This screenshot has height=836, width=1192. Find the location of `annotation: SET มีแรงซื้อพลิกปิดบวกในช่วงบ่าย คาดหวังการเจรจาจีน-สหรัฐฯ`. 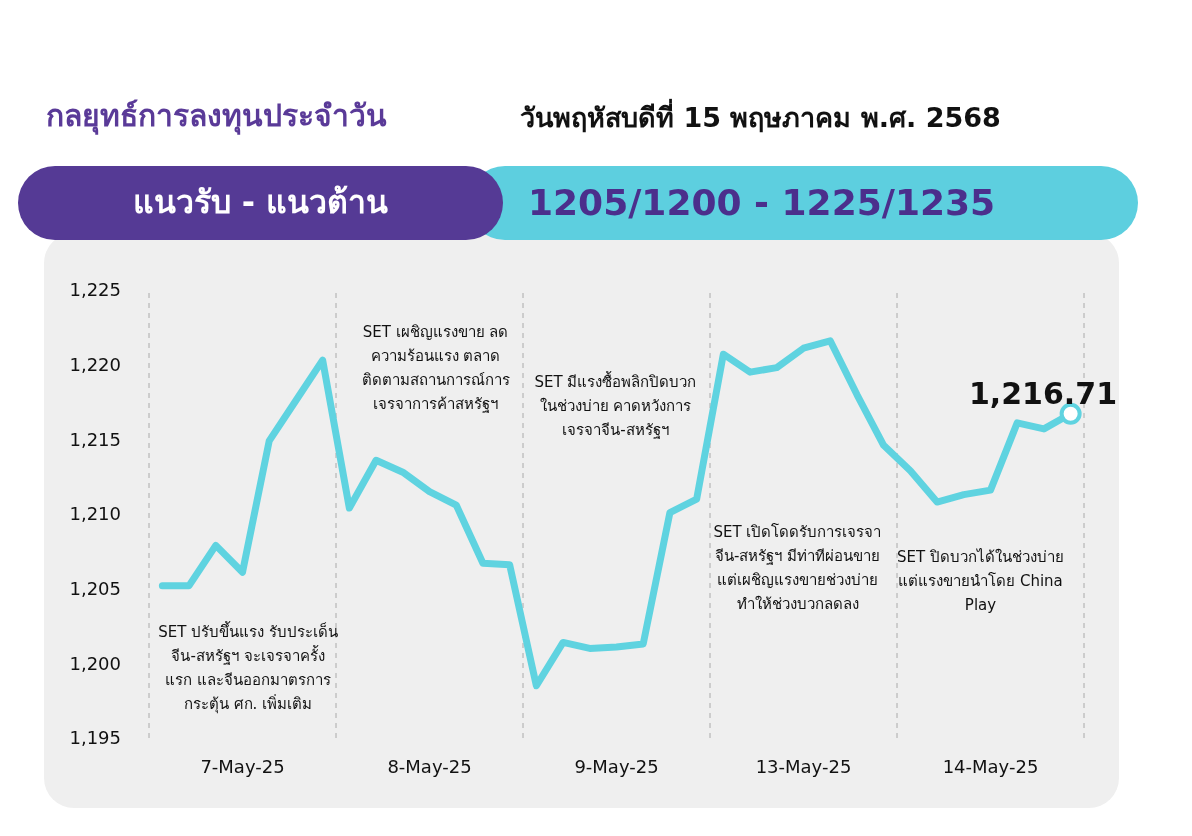

annotation: SET มีแรงซื้อพลิกปิดบวกในช่วงบ่าย คาดหวังการเจรจาจีน-สหรัฐฯ is located at coordinates (615, 405).